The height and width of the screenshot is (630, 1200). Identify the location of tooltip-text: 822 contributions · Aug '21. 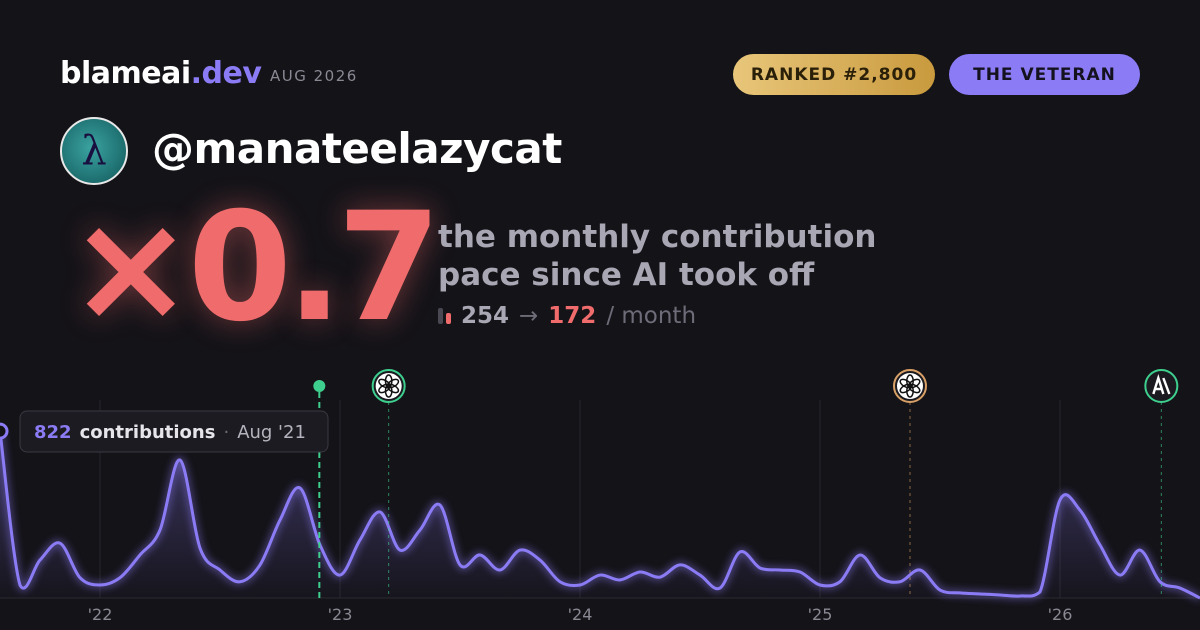
(170, 432).